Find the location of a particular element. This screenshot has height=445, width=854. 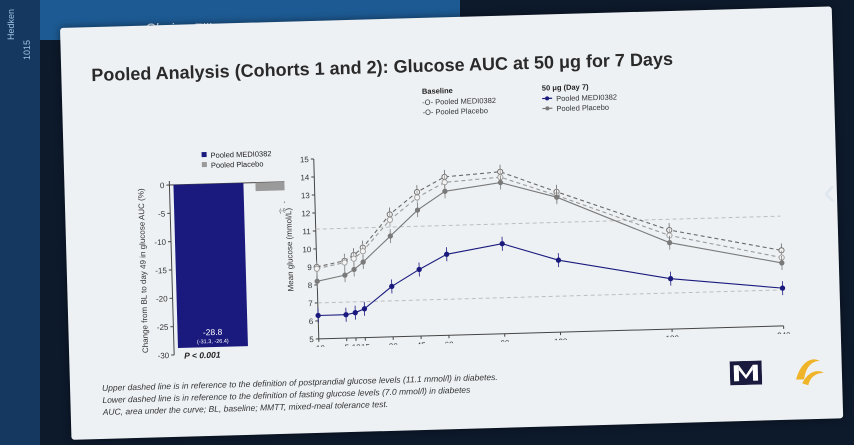

strip-label: Hedken is located at coordinates (11, 24).